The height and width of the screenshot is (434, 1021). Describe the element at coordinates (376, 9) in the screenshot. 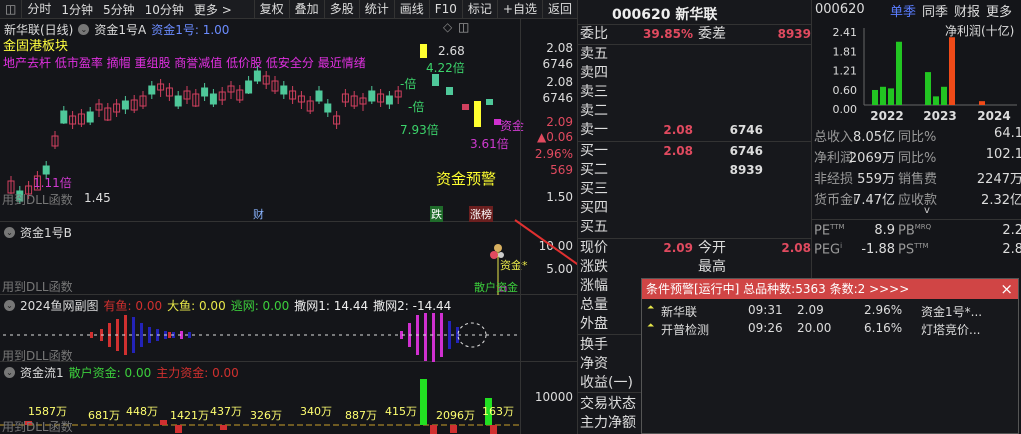

I see `stats-button: 统计` at that location.